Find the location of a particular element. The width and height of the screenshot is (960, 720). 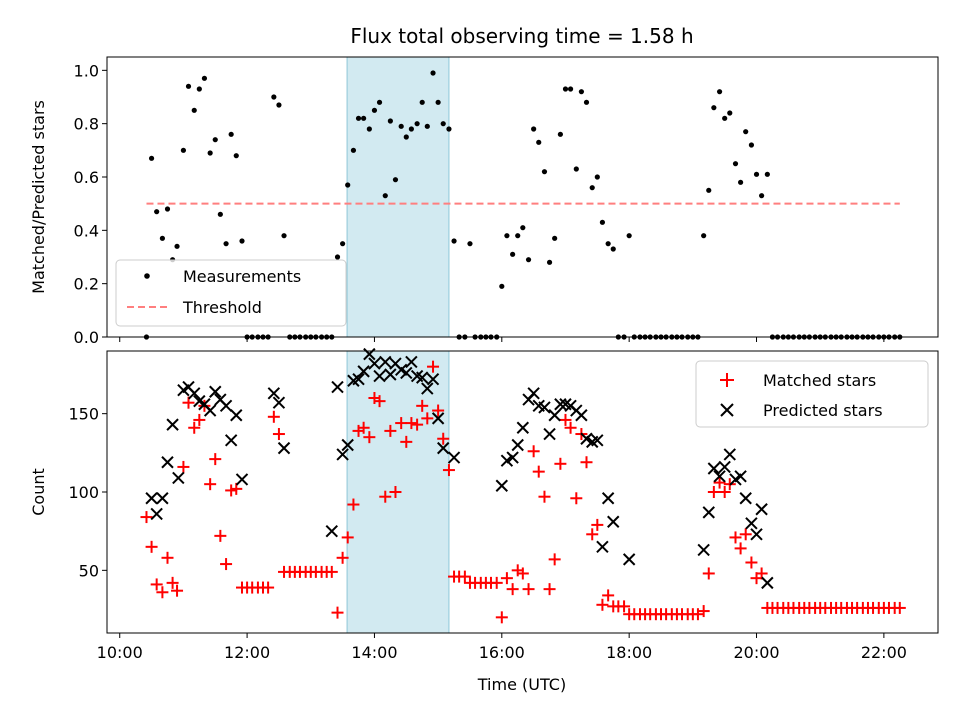

y-tick-label: 0.4 is located at coordinates (86, 230).